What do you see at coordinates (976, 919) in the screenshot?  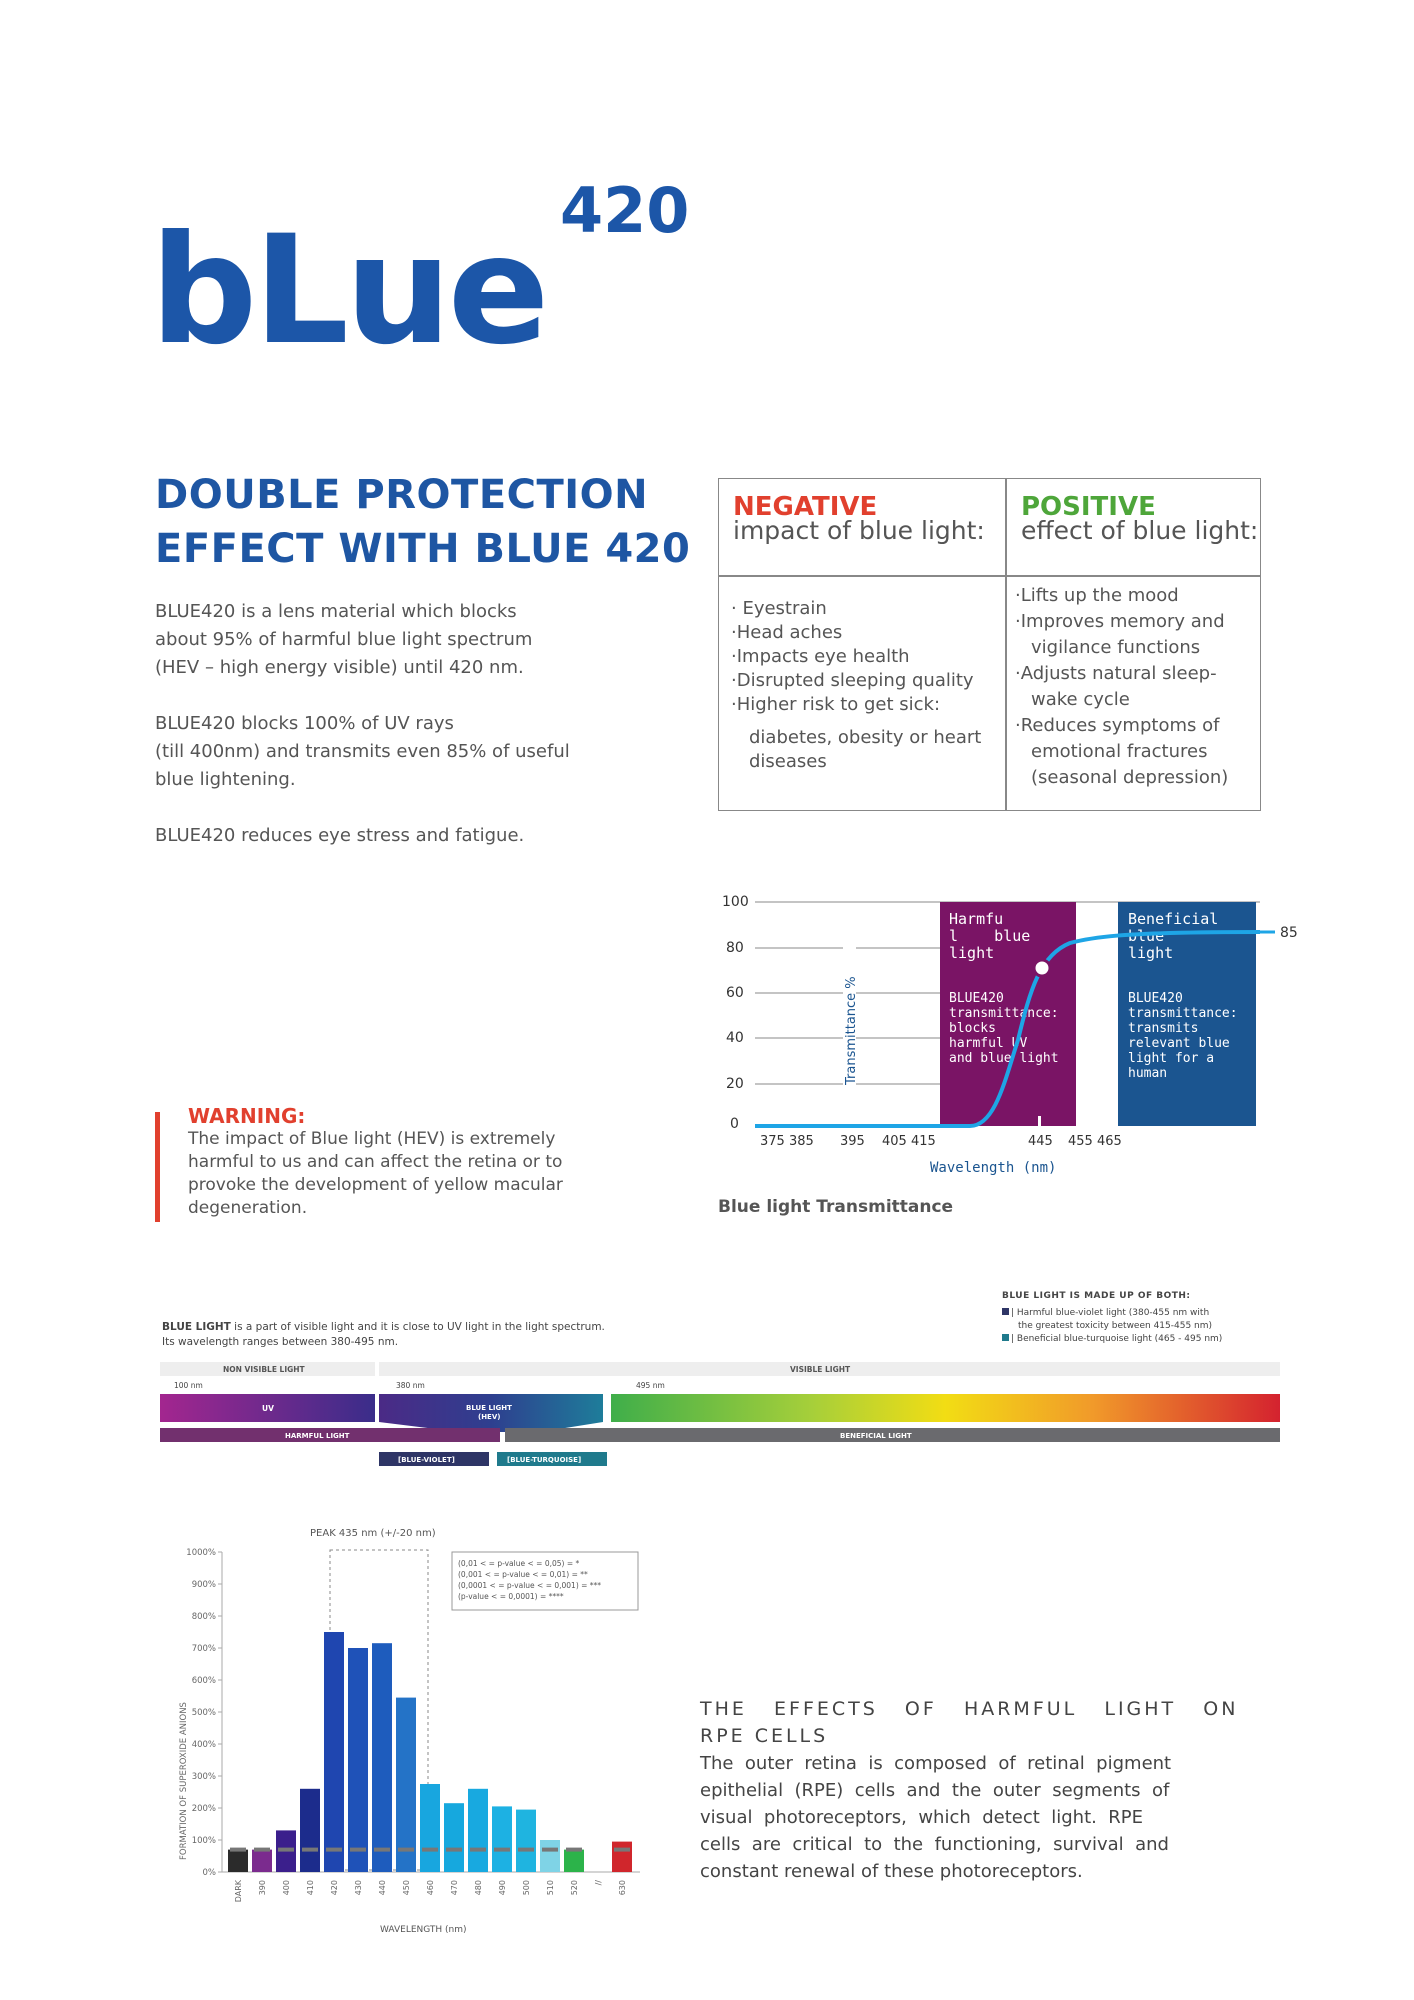 I see `harmful-title-line: Harmfu` at bounding box center [976, 919].